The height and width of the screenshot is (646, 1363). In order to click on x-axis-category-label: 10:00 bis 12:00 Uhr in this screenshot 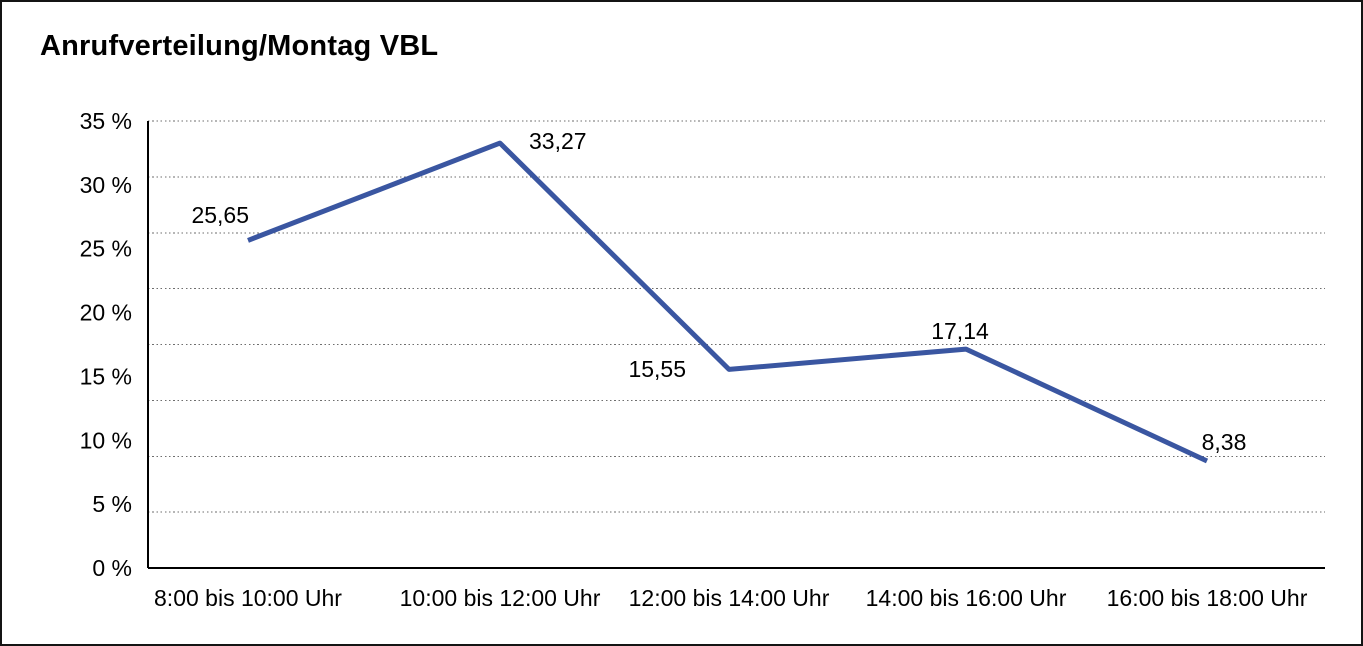, I will do `click(500, 598)`.